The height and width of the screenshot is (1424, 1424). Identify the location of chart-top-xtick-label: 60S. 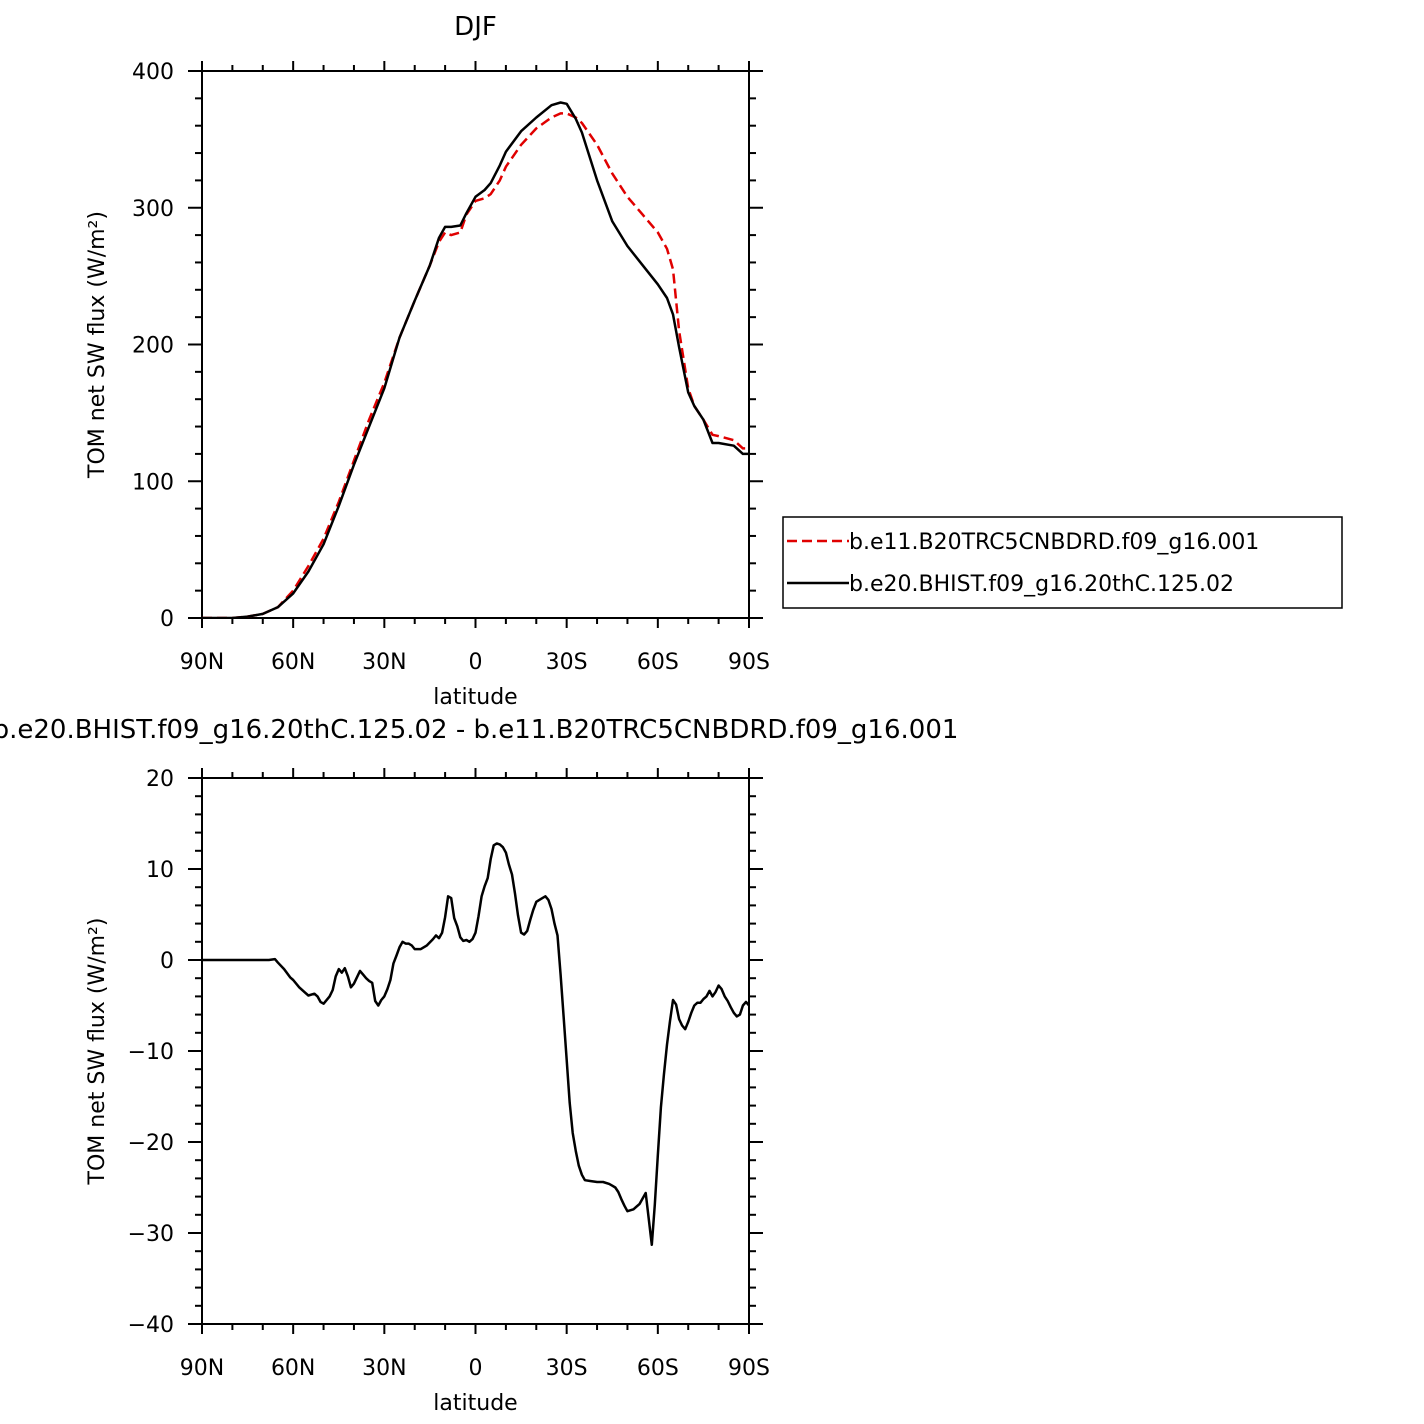
(658, 662).